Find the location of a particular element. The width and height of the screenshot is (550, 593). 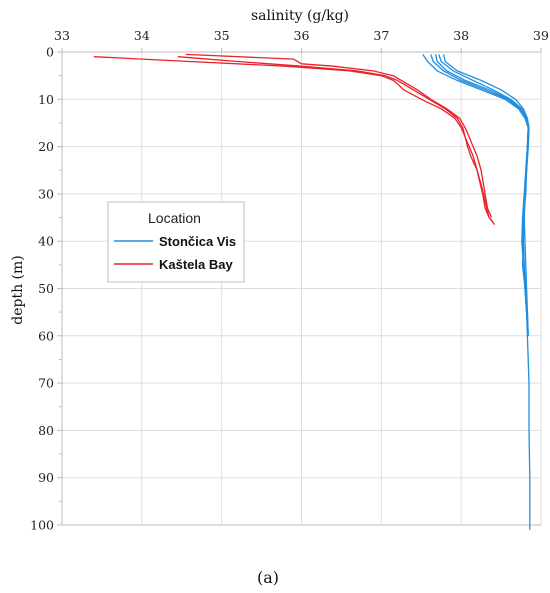

x-tick-label-3: 36 is located at coordinates (302, 35).